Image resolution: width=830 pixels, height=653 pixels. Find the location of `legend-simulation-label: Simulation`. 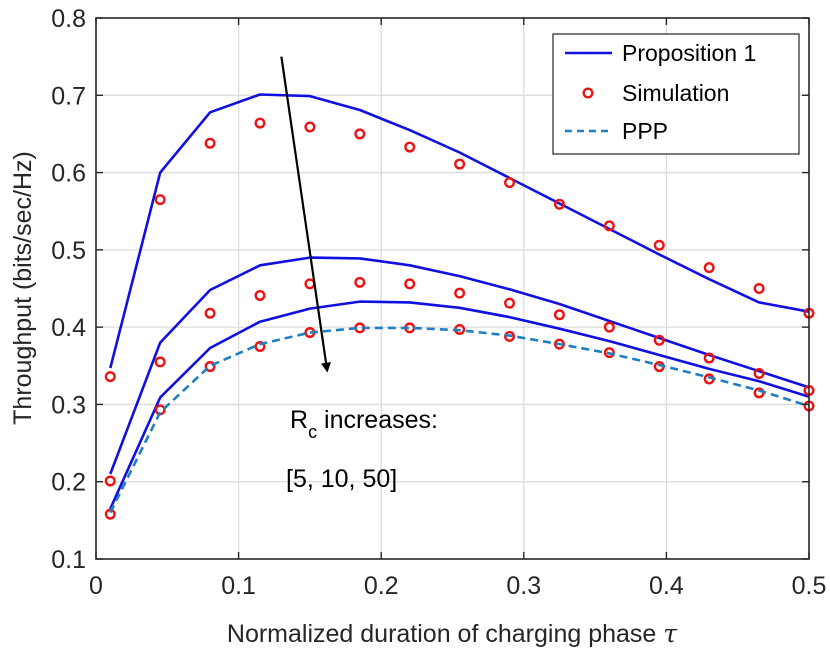

legend-simulation-label: Simulation is located at coordinates (675, 93).